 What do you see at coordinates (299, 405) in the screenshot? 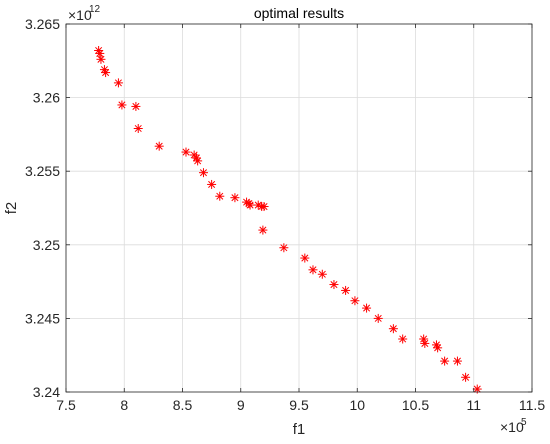
I see `x-tick-label: 9.5` at bounding box center [299, 405].